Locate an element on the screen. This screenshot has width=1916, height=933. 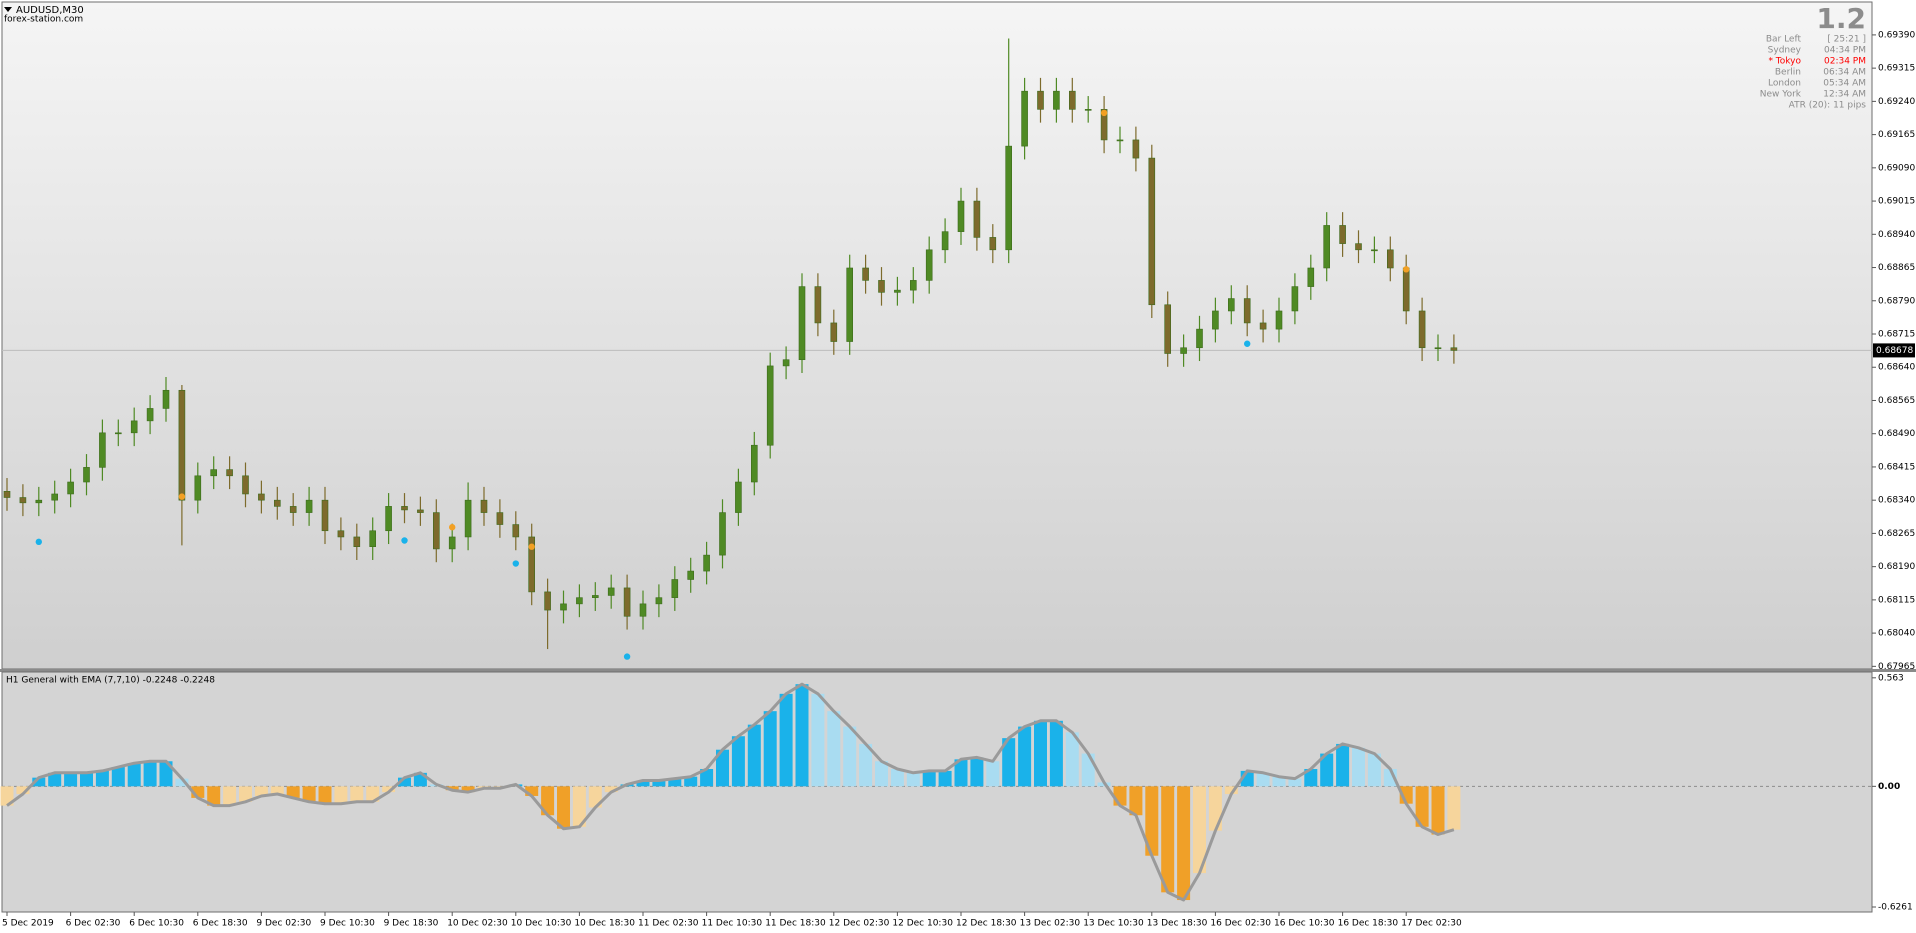
version-label: 1.2 is located at coordinates (1841, 18).